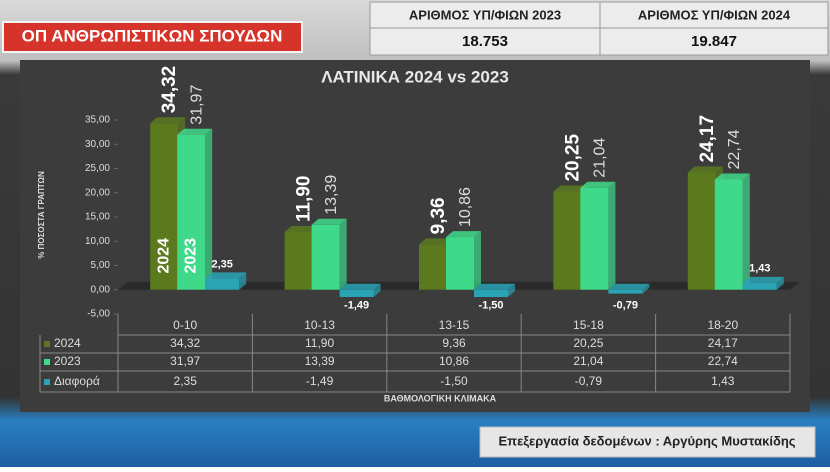  What do you see at coordinates (723, 343) in the screenshot?
I see `table-cell: 24,17` at bounding box center [723, 343].